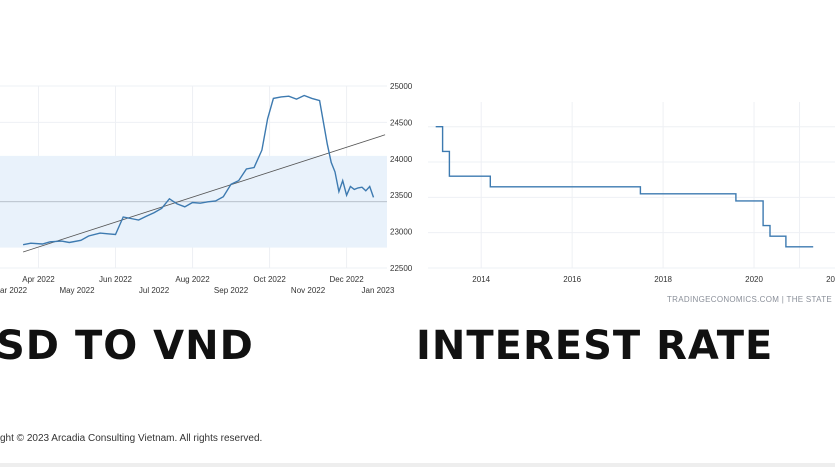 The height and width of the screenshot is (467, 835). Describe the element at coordinates (77, 290) in the screenshot. I see `usd-vnd-x-tick-label: May 2022` at that location.